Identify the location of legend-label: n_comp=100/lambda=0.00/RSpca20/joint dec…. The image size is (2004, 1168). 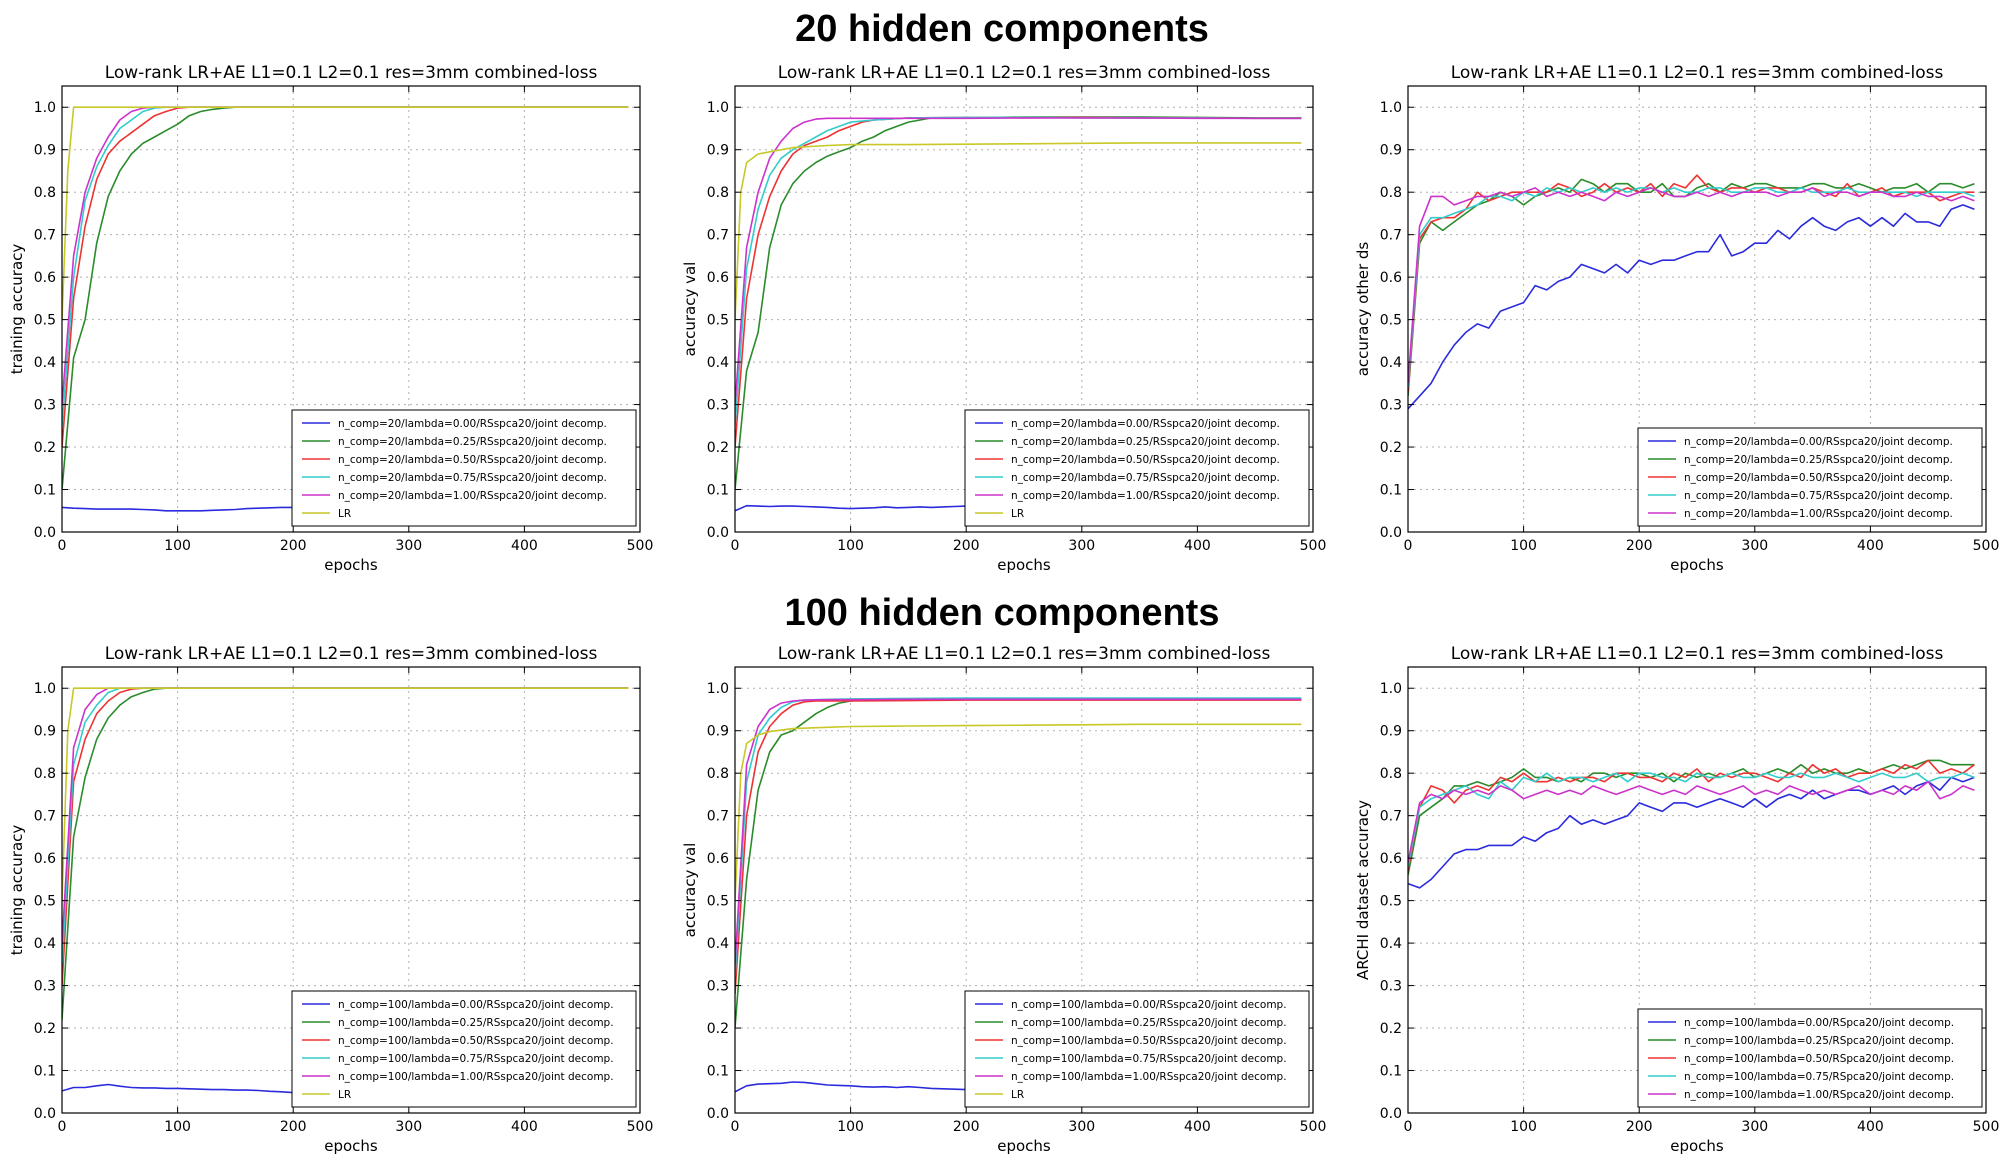
(1819, 1023).